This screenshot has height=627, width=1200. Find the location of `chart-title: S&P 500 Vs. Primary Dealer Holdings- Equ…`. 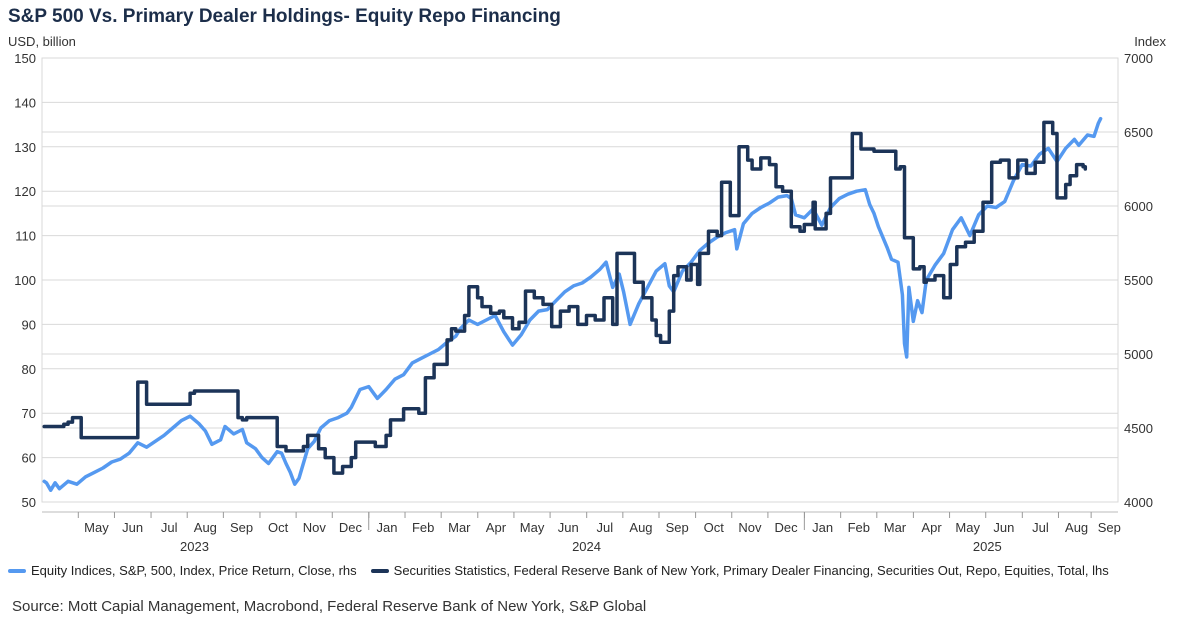

chart-title: S&P 500 Vs. Primary Dealer Holdings- Equ… is located at coordinates (284, 16).